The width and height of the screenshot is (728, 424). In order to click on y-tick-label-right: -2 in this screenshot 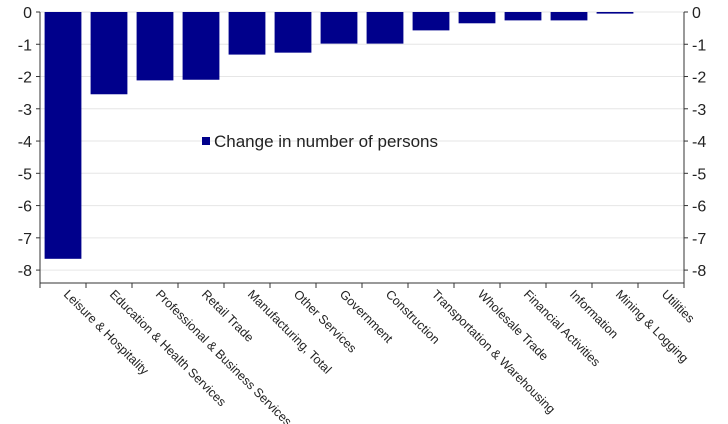, I will do `click(699, 78)`.